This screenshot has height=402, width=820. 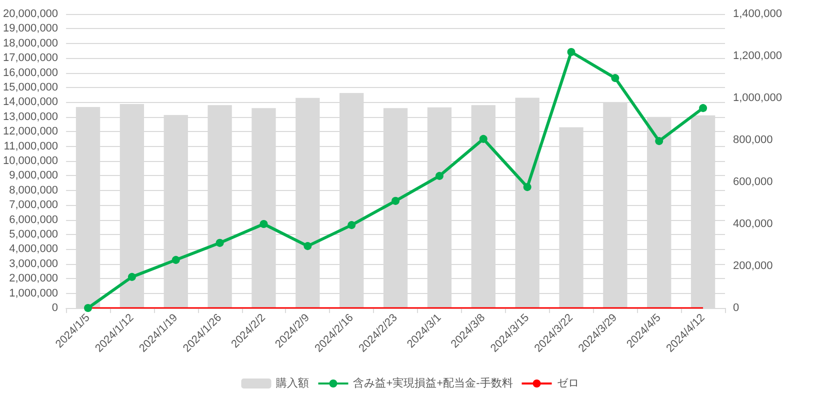 What do you see at coordinates (30, 72) in the screenshot?
I see `y-tick-label: 16,000,000` at bounding box center [30, 72].